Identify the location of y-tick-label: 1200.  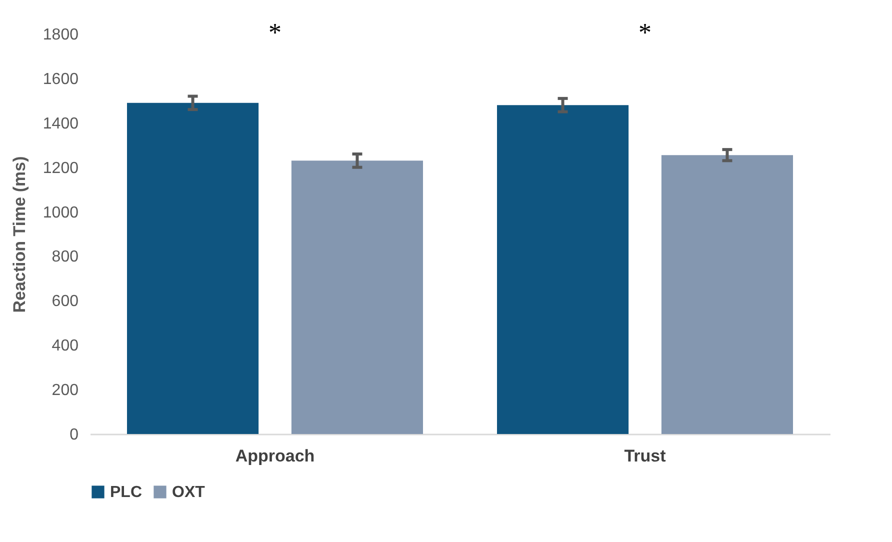
(60, 168).